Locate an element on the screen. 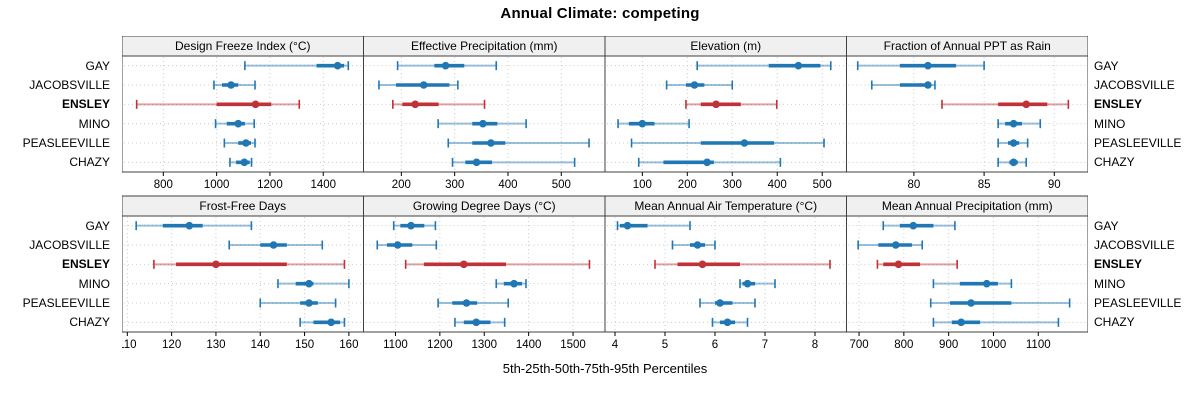  tick-label: 130 is located at coordinates (215, 345).